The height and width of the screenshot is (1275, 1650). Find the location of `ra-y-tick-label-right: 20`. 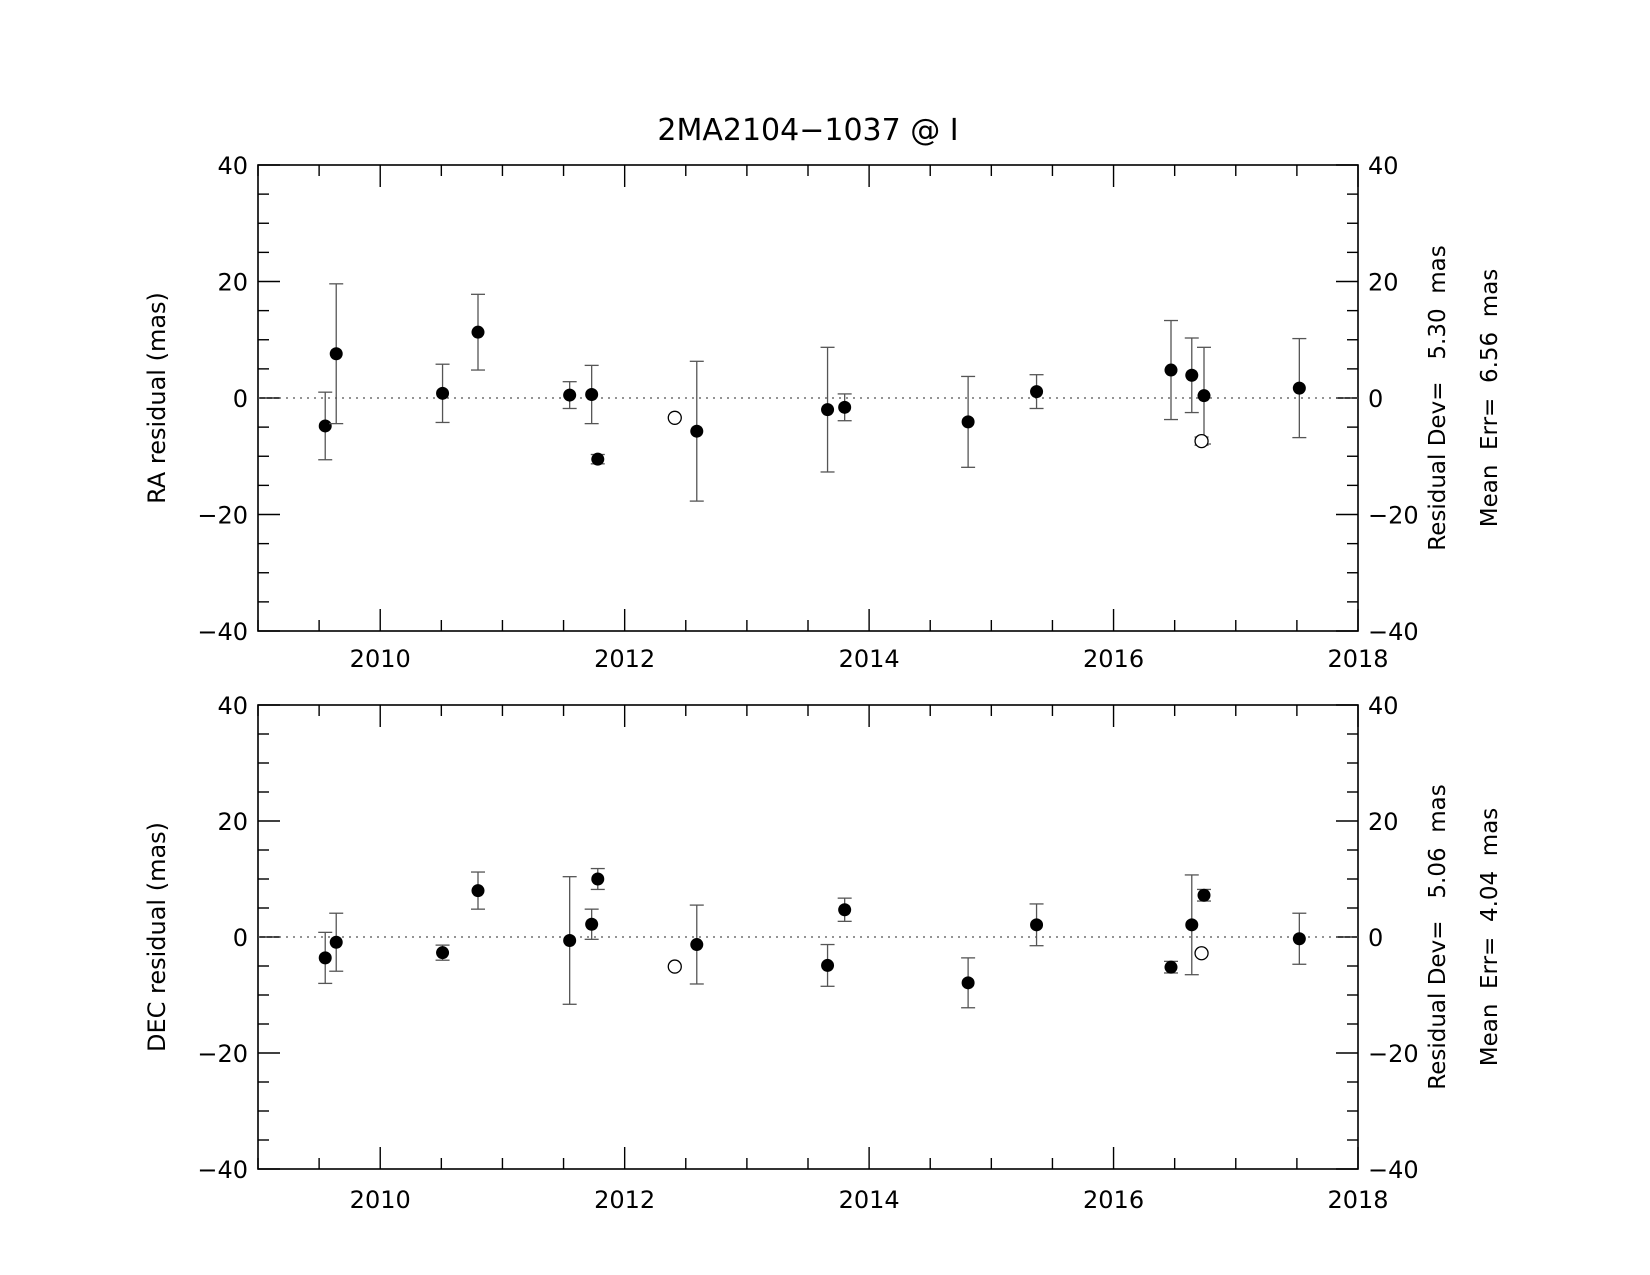

ra-y-tick-label-right: 20 is located at coordinates (1383, 283).